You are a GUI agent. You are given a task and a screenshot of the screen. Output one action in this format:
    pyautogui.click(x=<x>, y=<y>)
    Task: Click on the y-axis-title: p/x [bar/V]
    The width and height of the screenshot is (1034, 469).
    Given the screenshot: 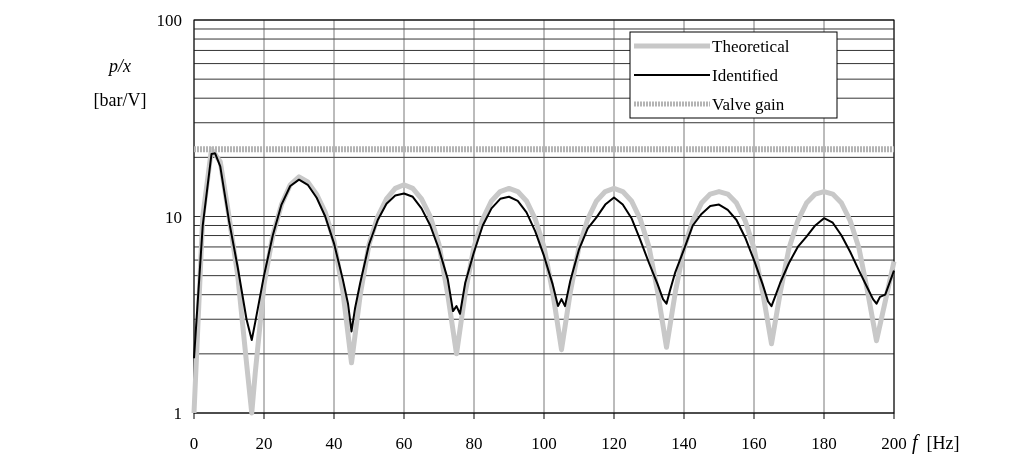 What is the action you would take?
    pyautogui.click(x=120, y=83)
    